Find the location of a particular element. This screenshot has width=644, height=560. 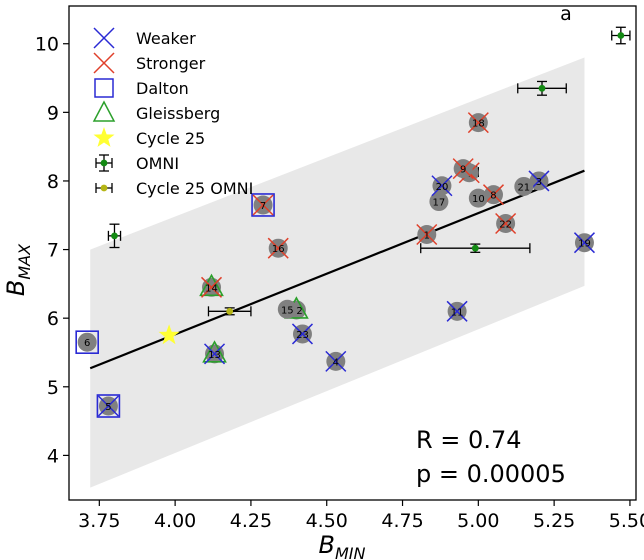

legend-label: Gleissberg is located at coordinates (178, 113).